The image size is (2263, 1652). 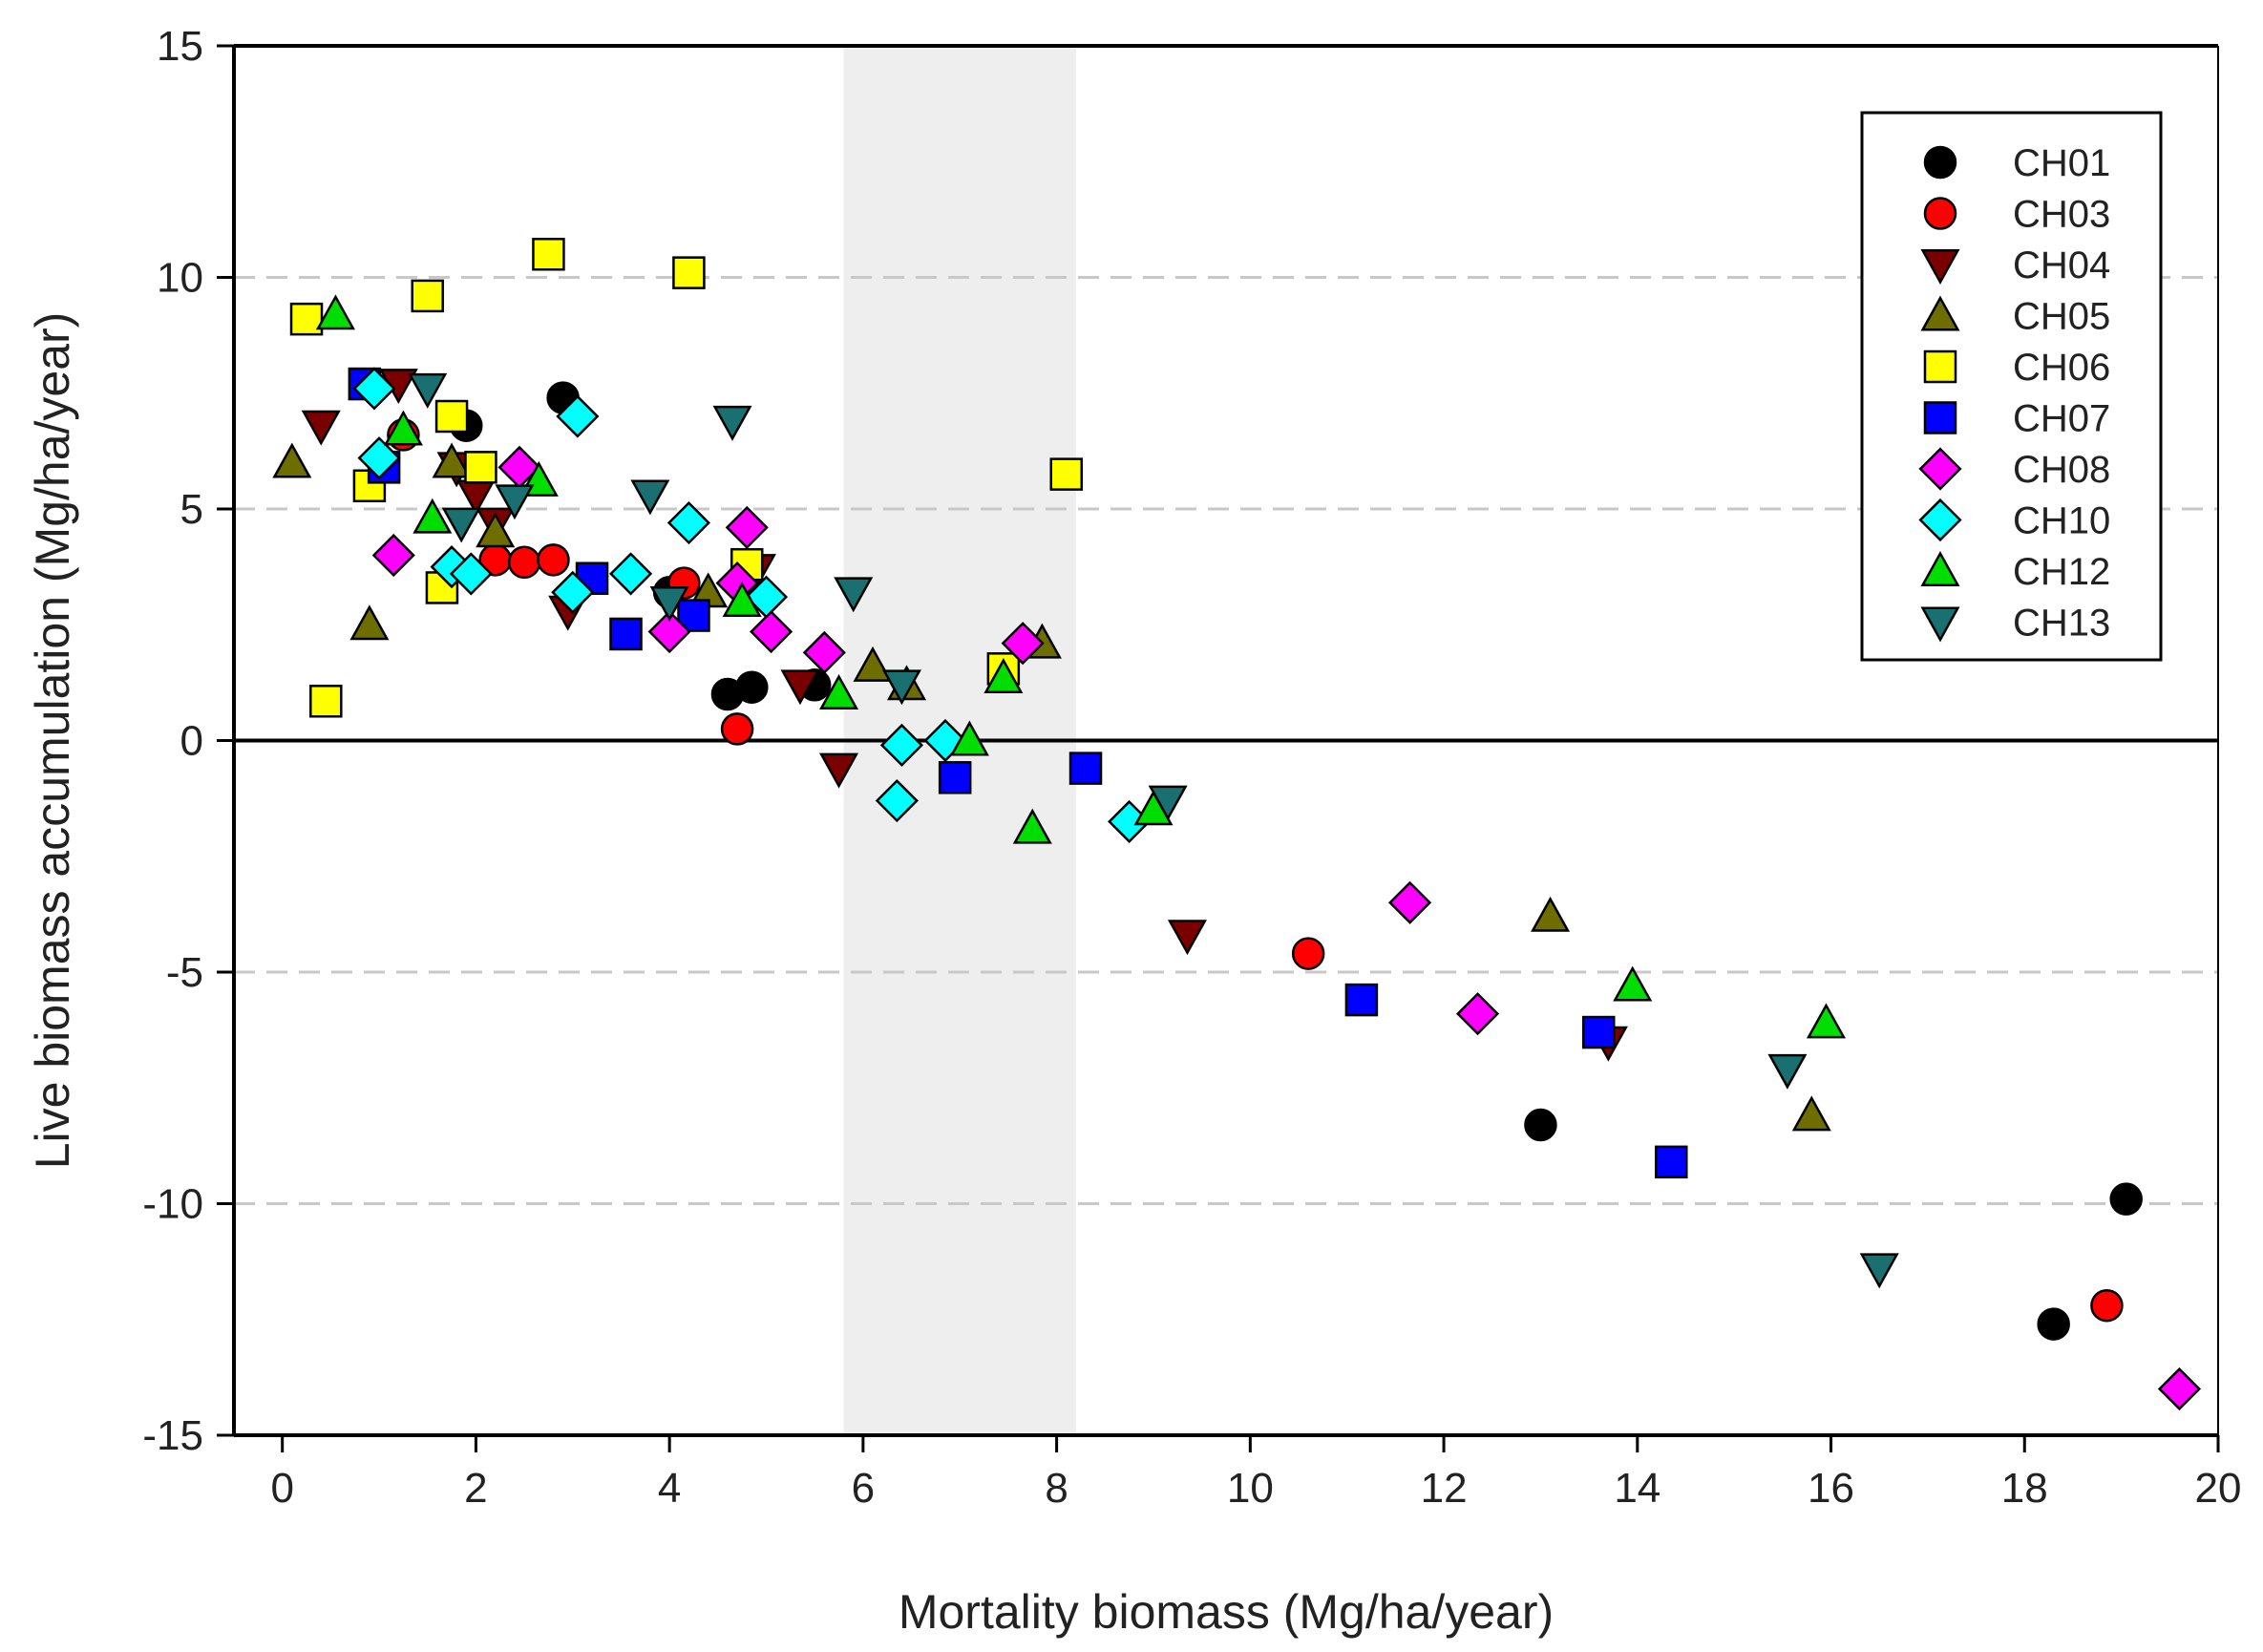 What do you see at coordinates (2061, 572) in the screenshot?
I see `legend-label: CH12` at bounding box center [2061, 572].